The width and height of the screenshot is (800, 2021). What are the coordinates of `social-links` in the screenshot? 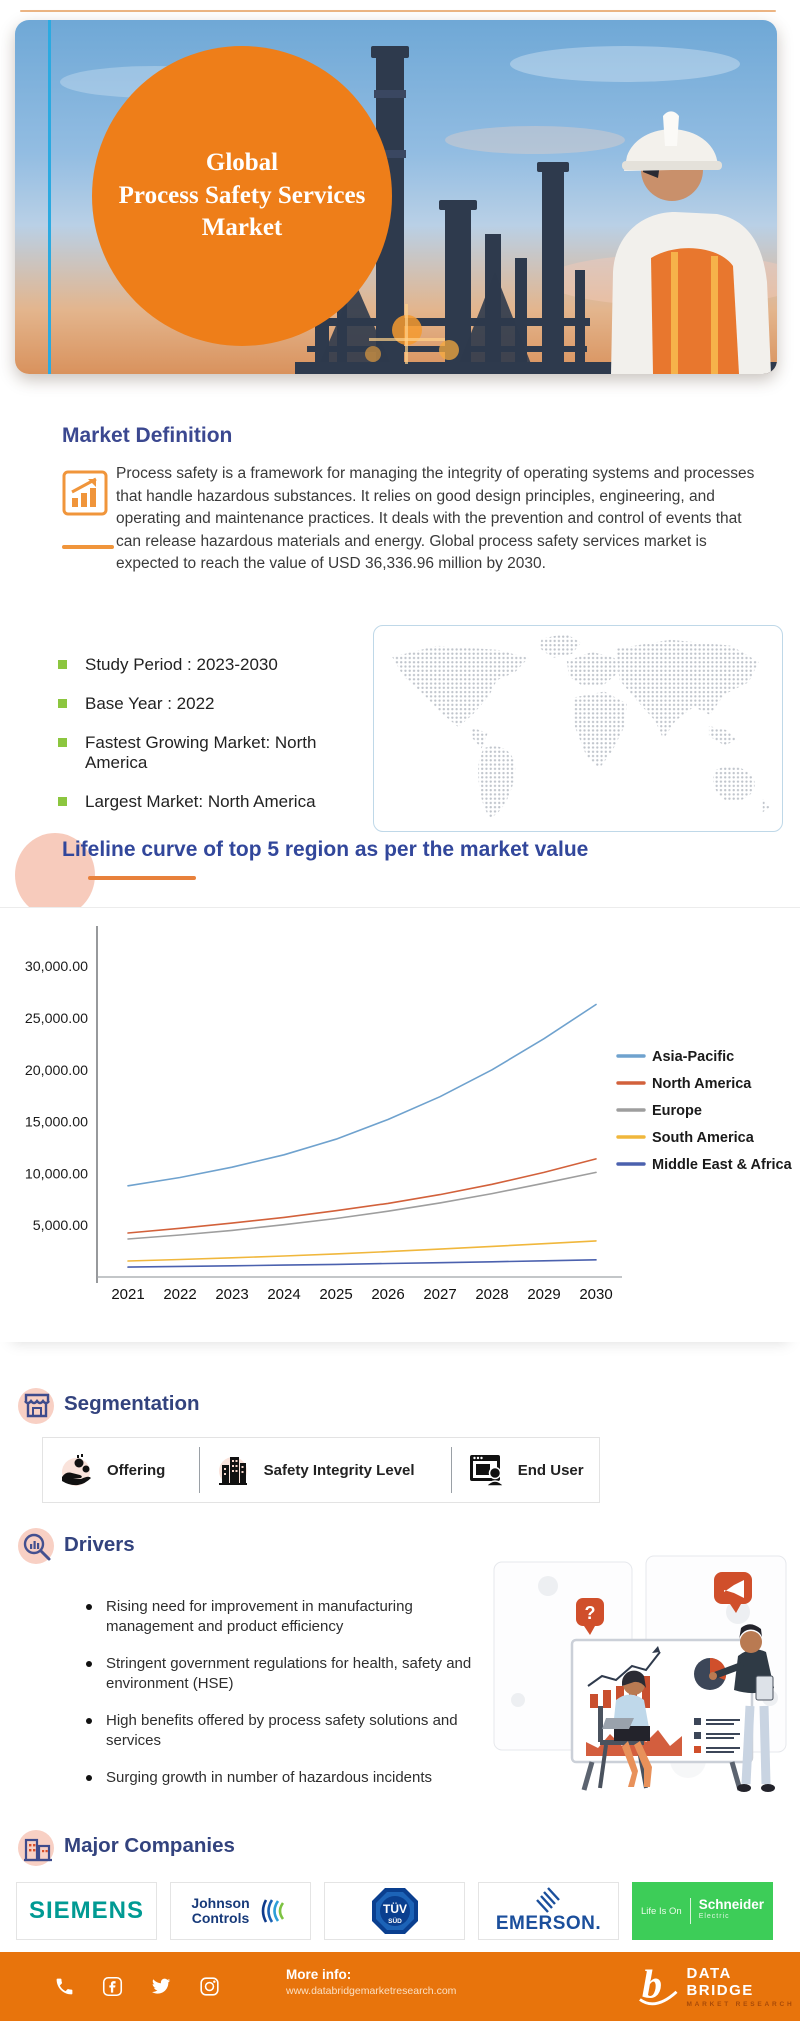 It's located at (137, 1986).